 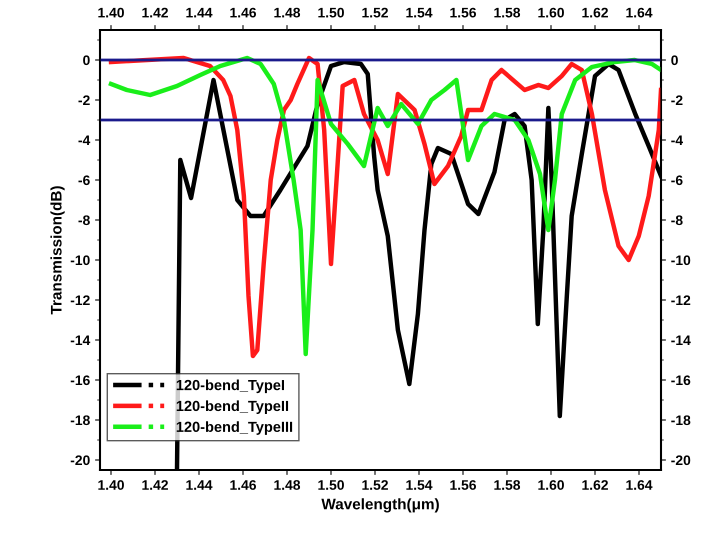 What do you see at coordinates (674, 60) in the screenshot?
I see `y2-tick-label: 0` at bounding box center [674, 60].